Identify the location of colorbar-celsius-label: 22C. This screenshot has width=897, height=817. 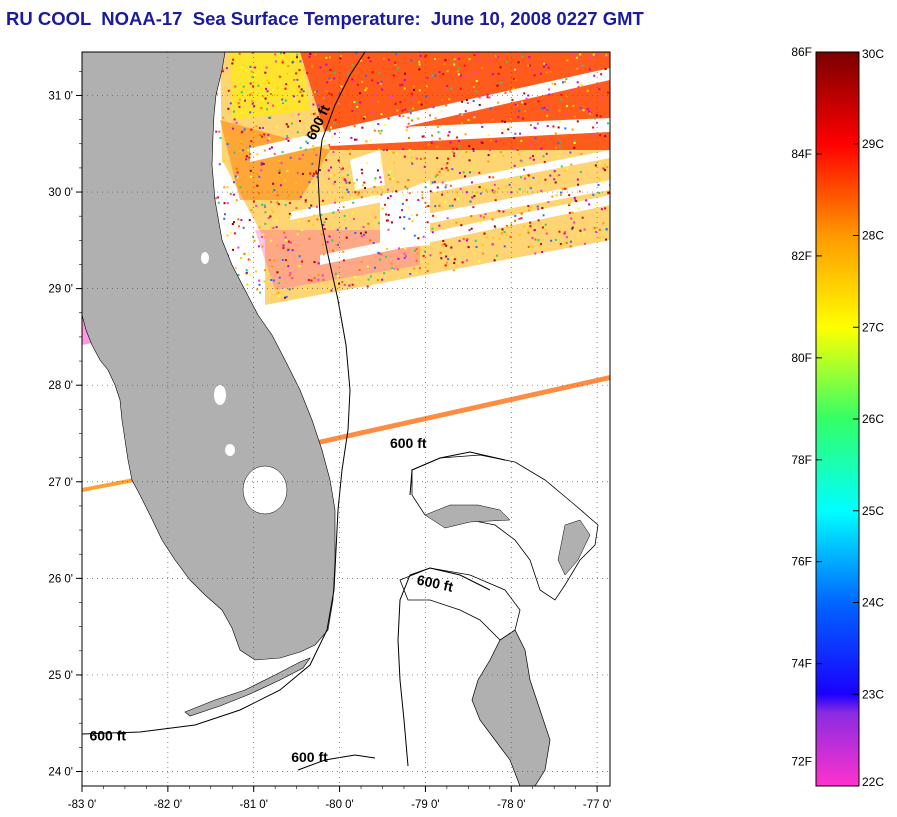
(873, 782).